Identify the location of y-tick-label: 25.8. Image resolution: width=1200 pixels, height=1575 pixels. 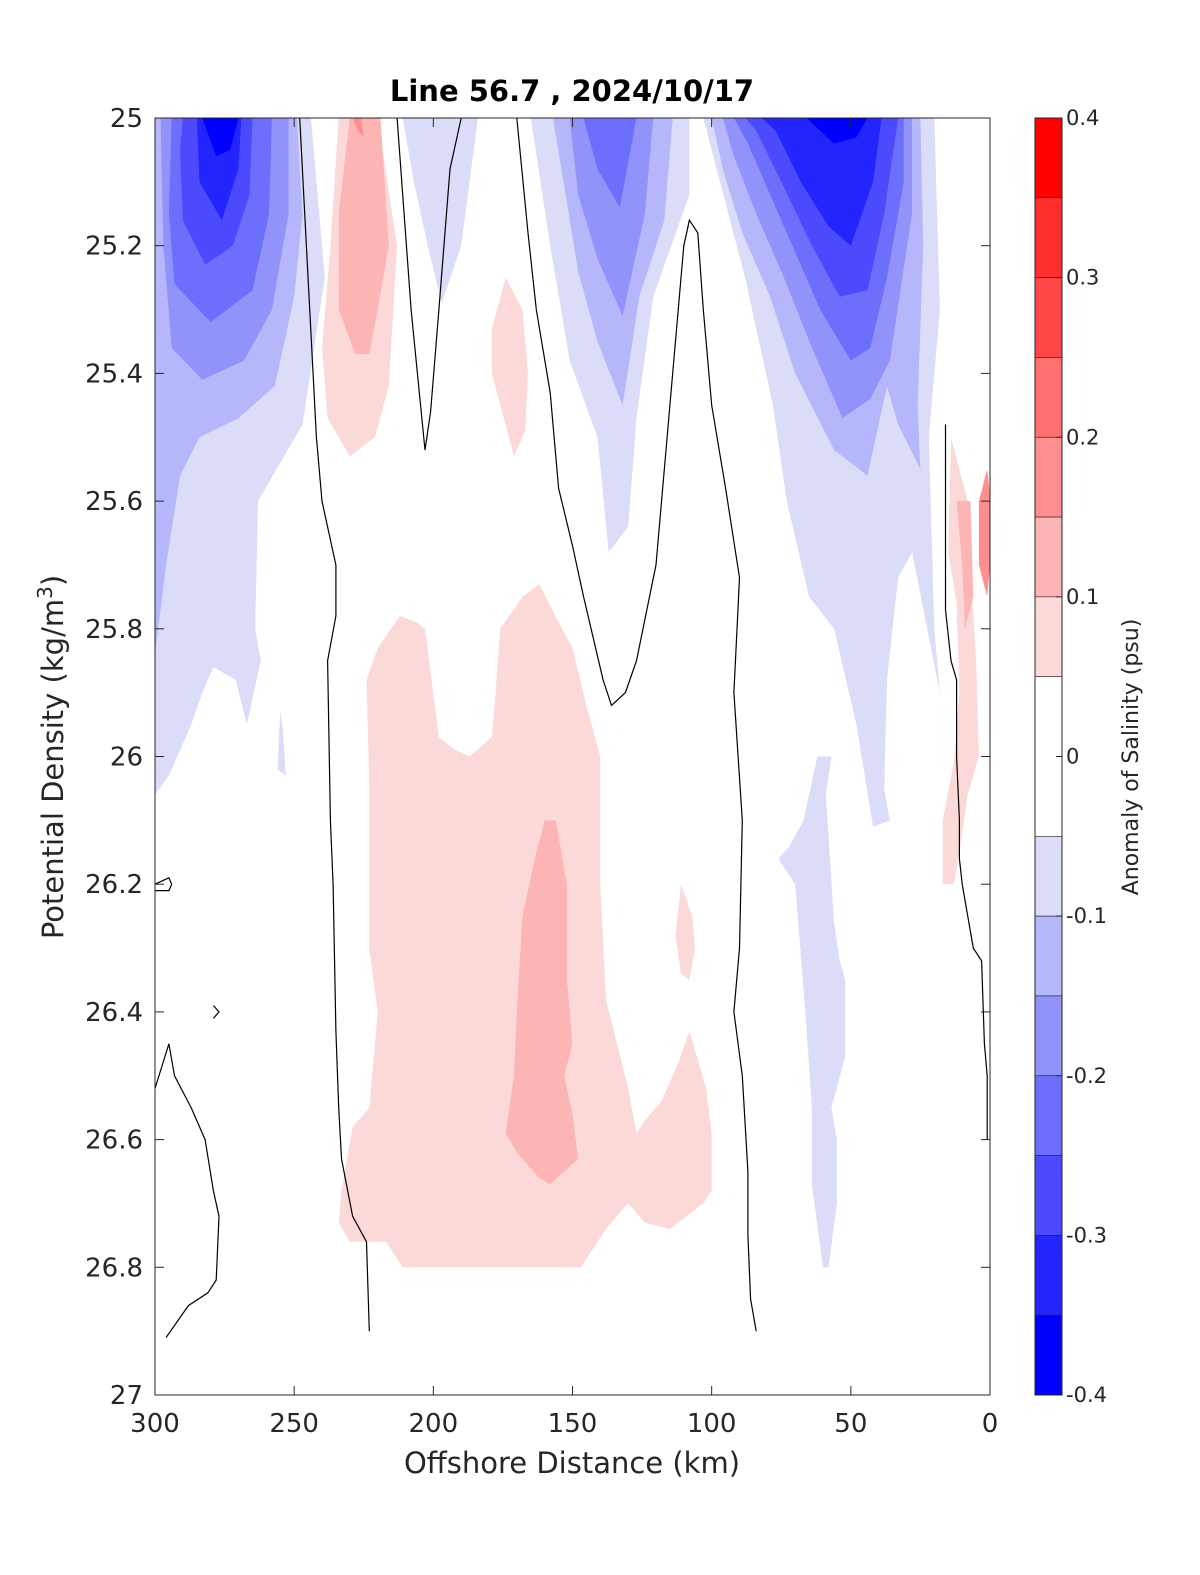
(114, 630).